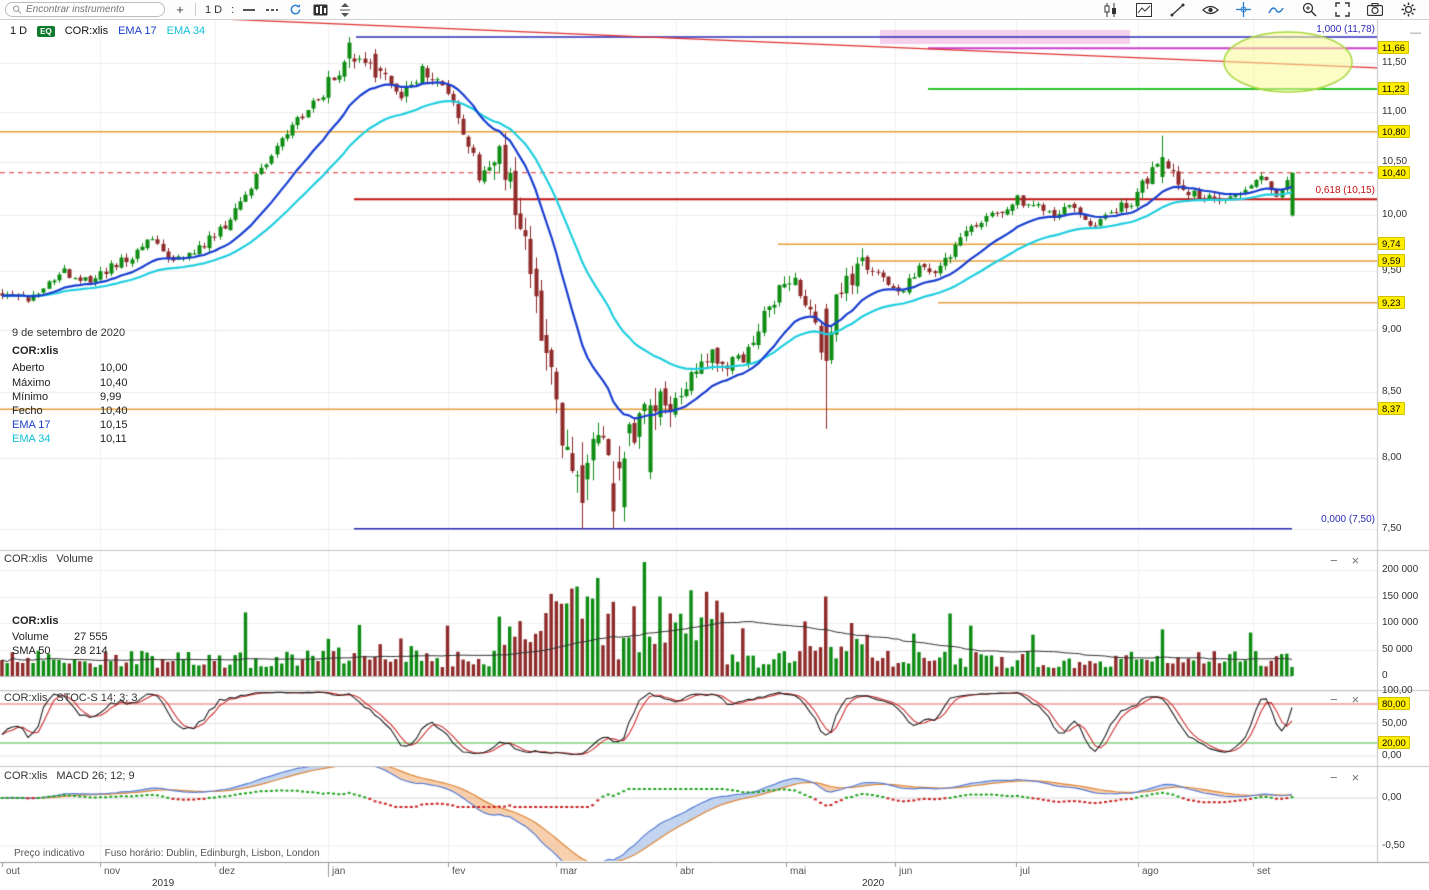 Image resolution: width=1429 pixels, height=890 pixels. I want to click on dash-dashed-icon, so click(272, 9).